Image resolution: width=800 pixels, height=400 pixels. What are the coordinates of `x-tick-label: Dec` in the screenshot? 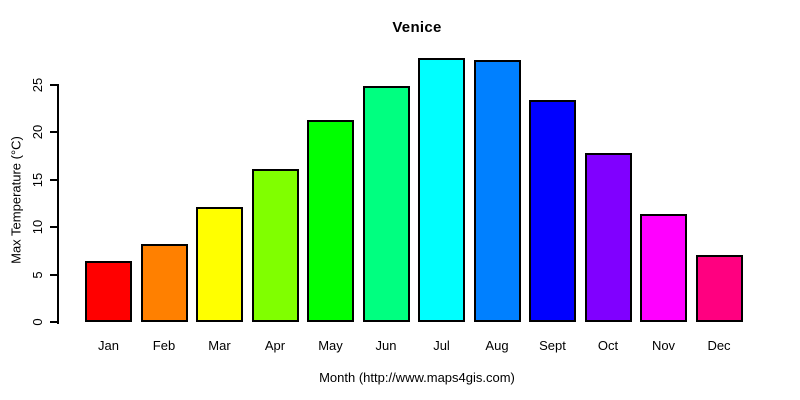 It's located at (719, 345).